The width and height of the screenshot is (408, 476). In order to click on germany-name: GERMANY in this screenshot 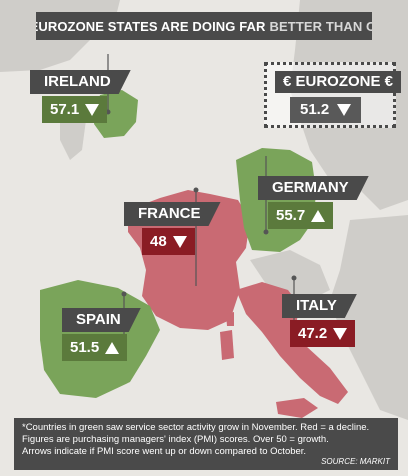, I will do `click(313, 188)`.